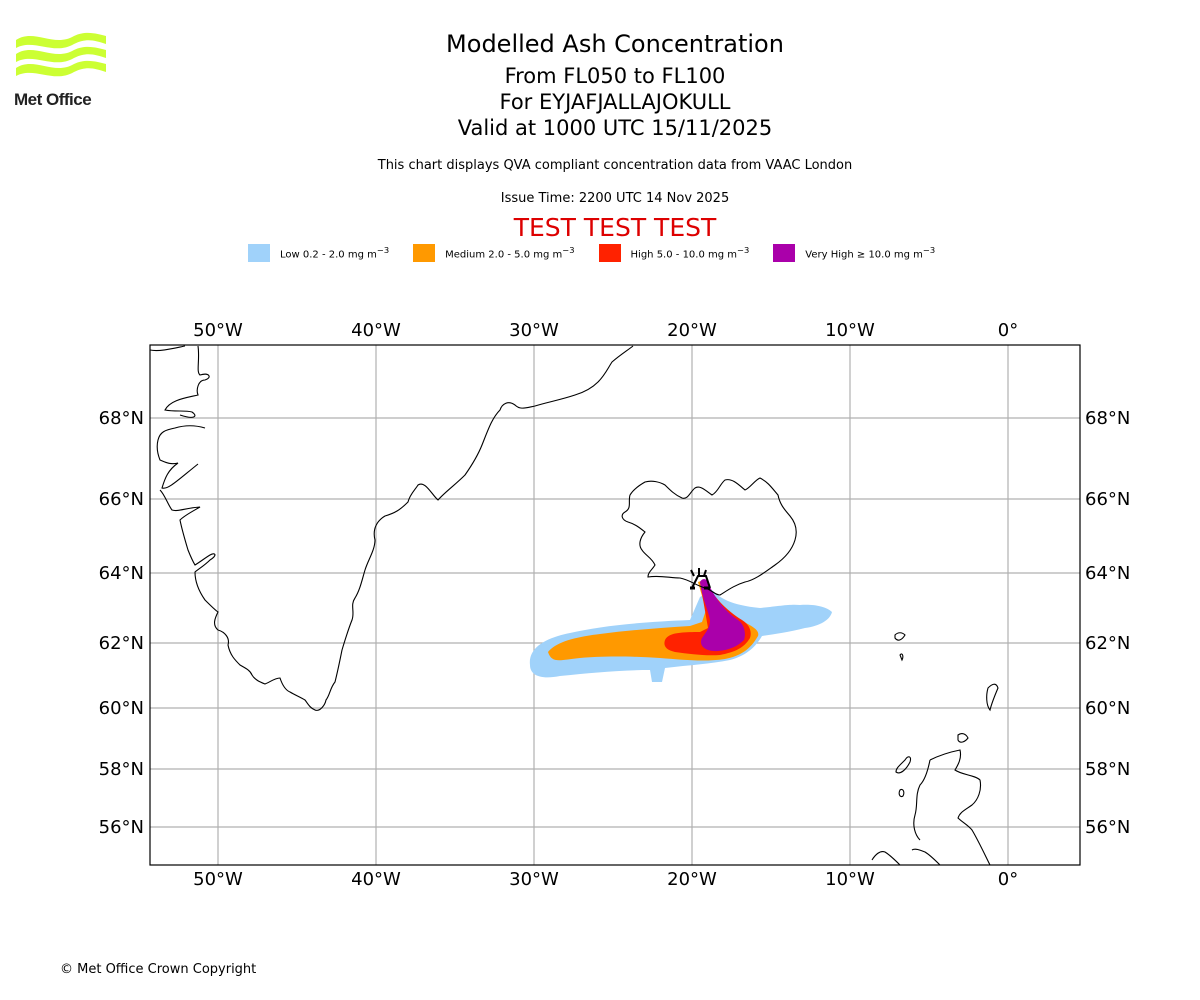 The image size is (1200, 1000). I want to click on lat-tick-right: 60°N, so click(1107, 708).